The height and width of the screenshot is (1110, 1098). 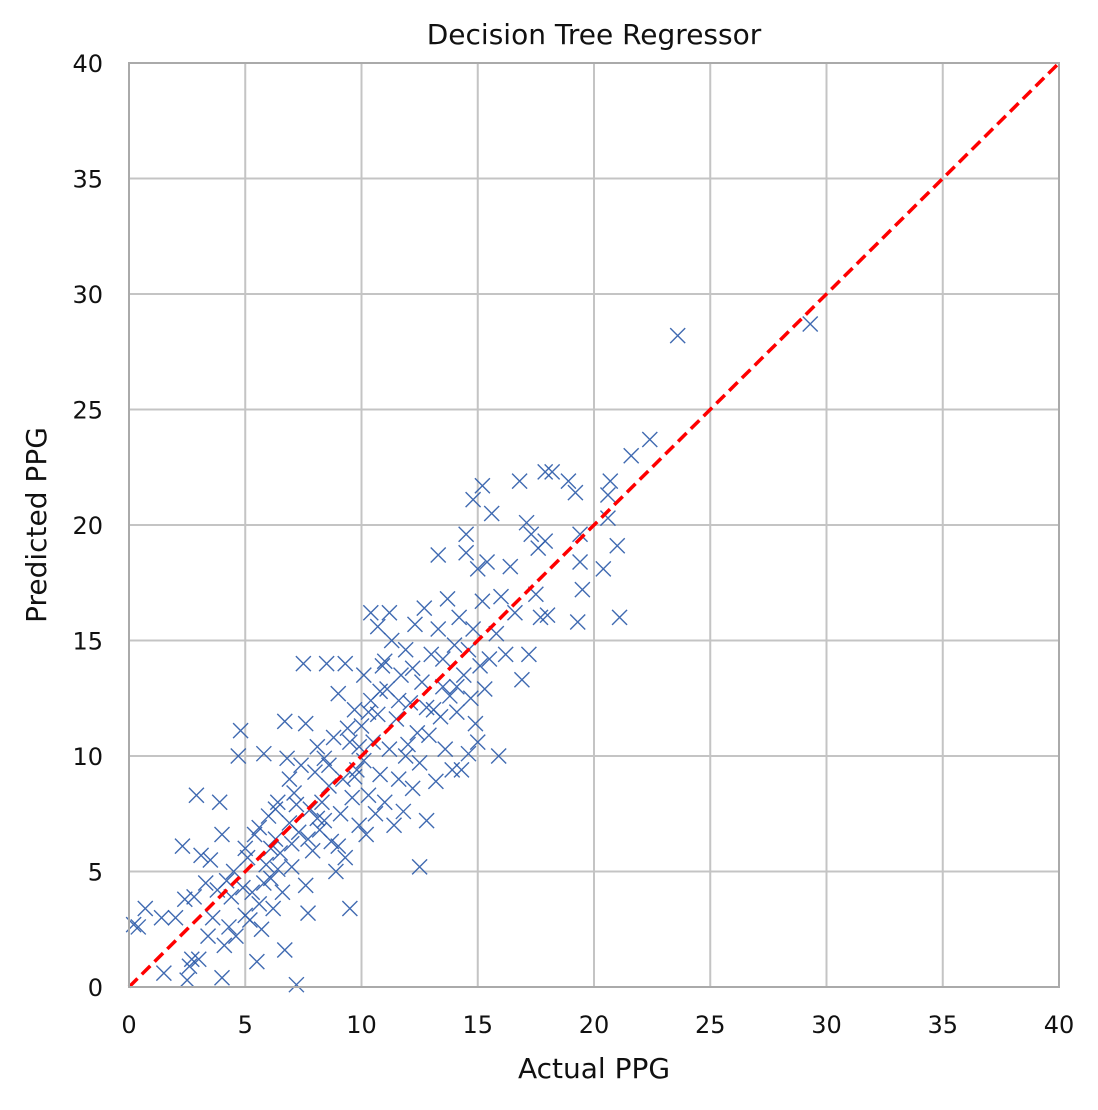 I want to click on x-tick-label: 40, so click(x=1059, y=1025).